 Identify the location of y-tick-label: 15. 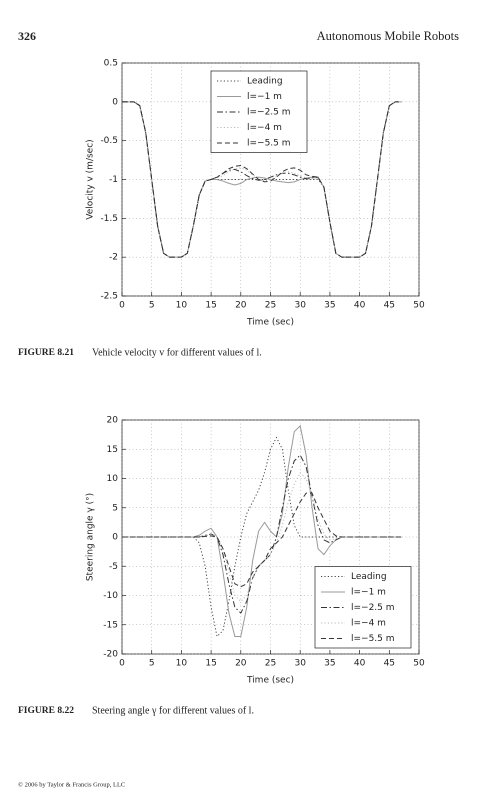
(112, 450).